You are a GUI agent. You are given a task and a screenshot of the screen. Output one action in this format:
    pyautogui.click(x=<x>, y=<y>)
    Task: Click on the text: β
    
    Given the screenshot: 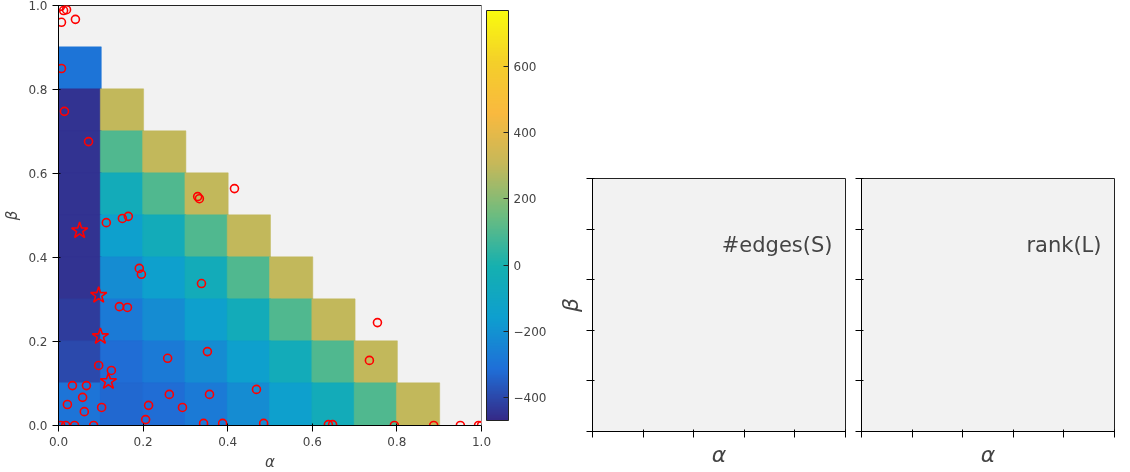 What is the action you would take?
    pyautogui.click(x=570, y=305)
    